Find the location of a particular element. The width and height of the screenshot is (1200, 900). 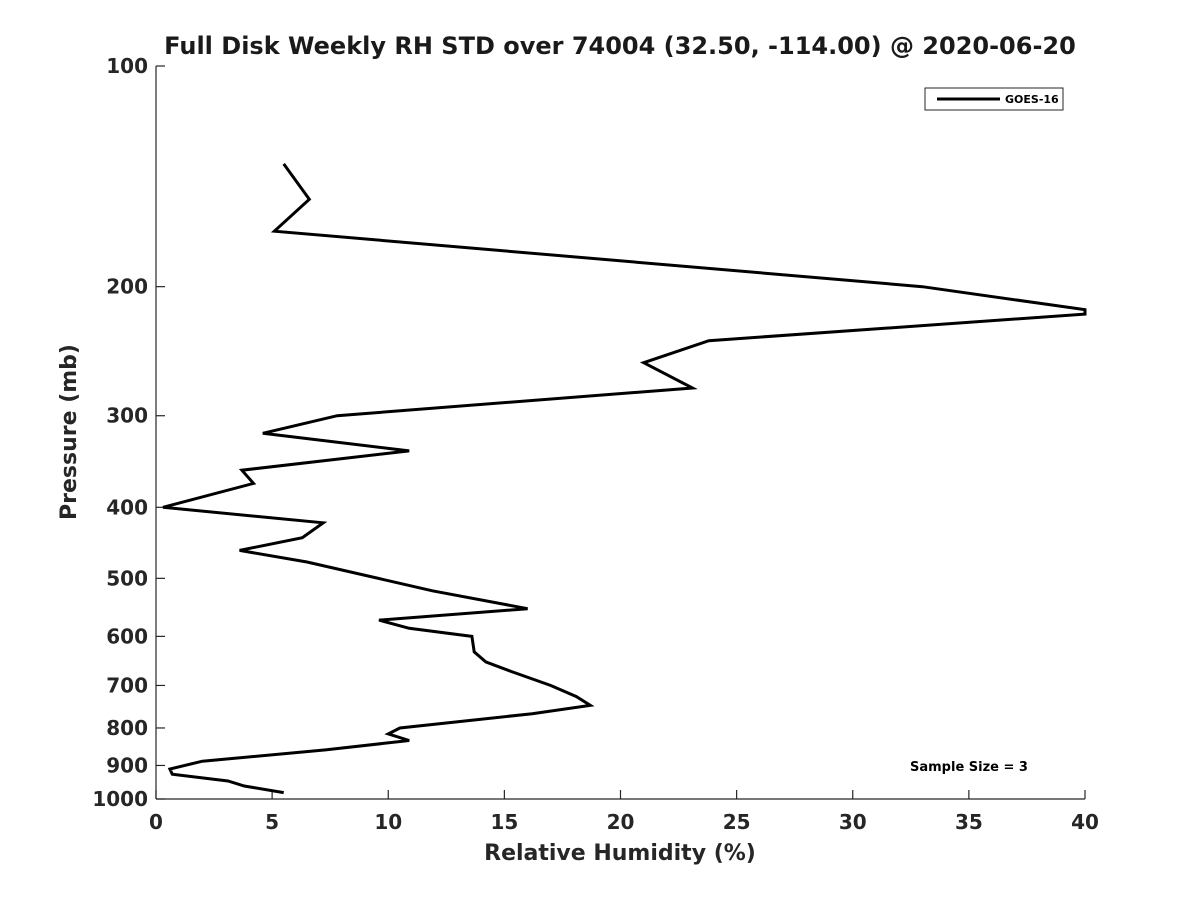

x-tick-label: 15 is located at coordinates (504, 822).